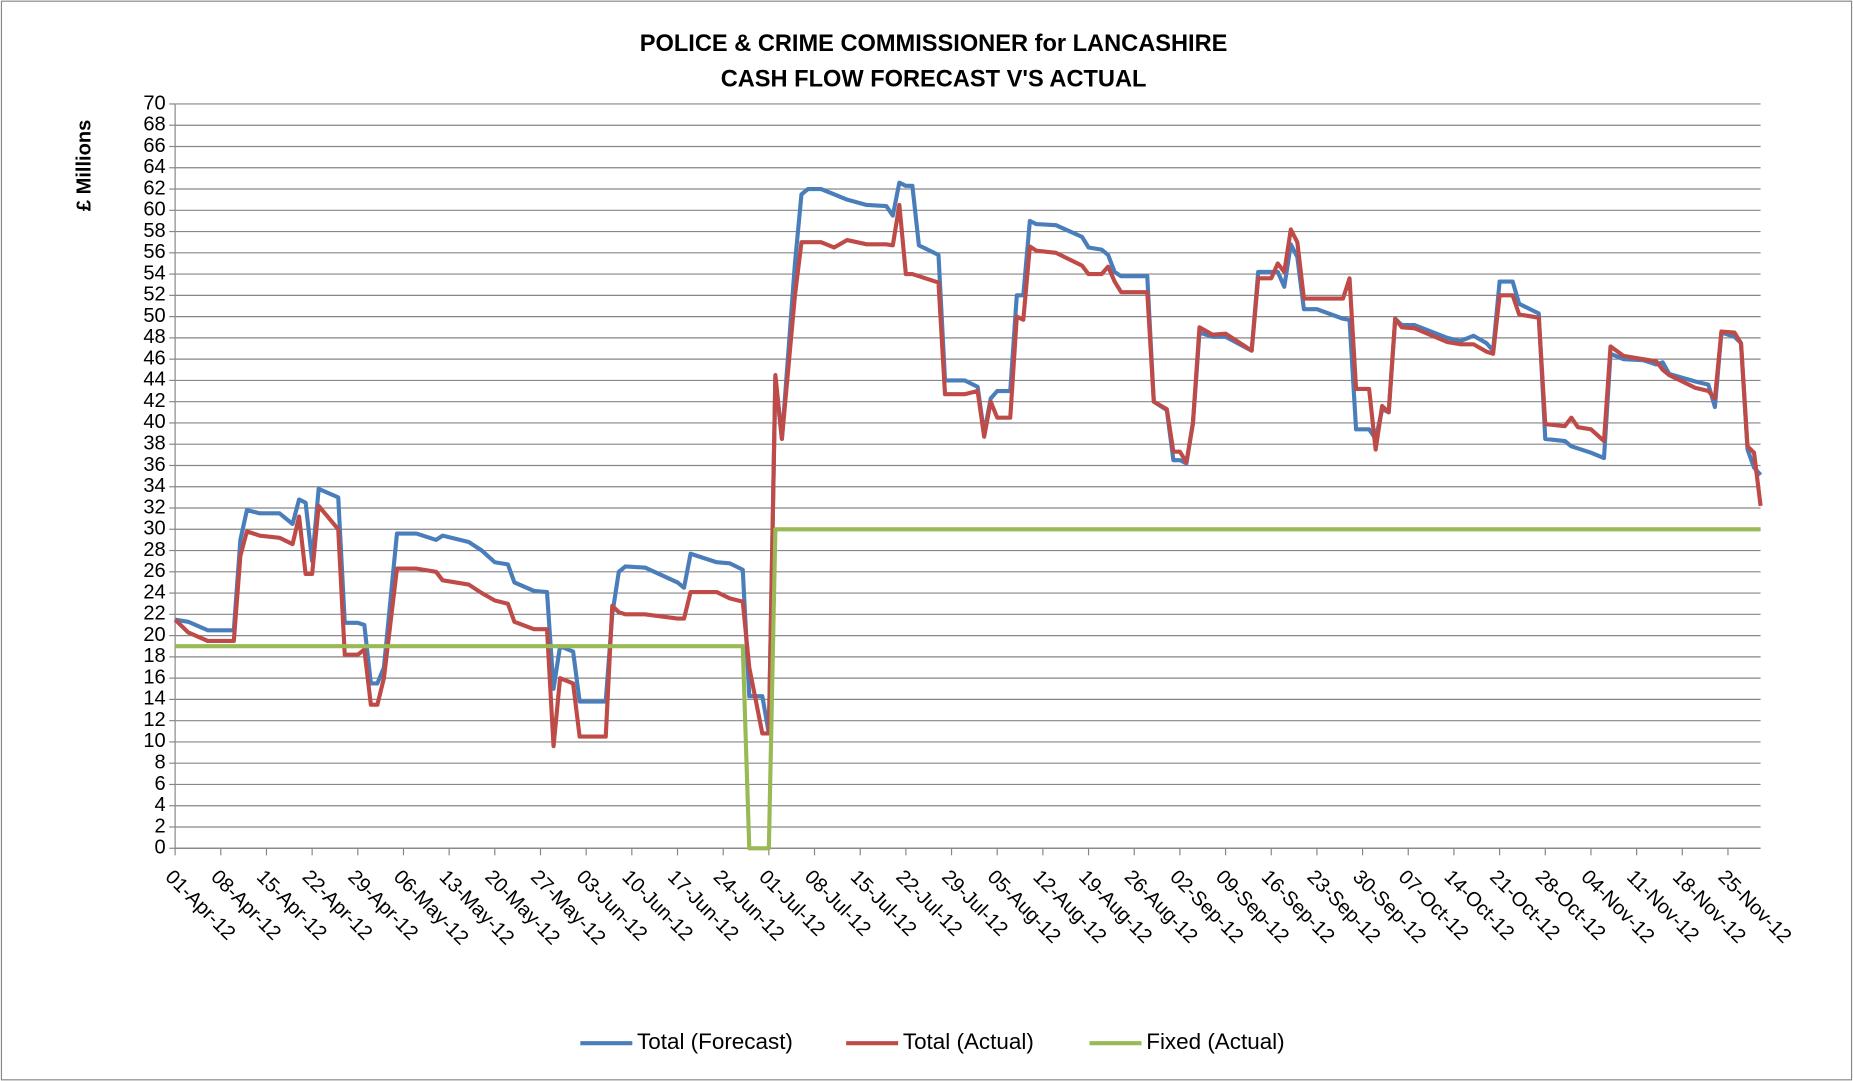 This screenshot has height=1081, width=1853. What do you see at coordinates (154, 699) in the screenshot?
I see `y-tick-label: 14` at bounding box center [154, 699].